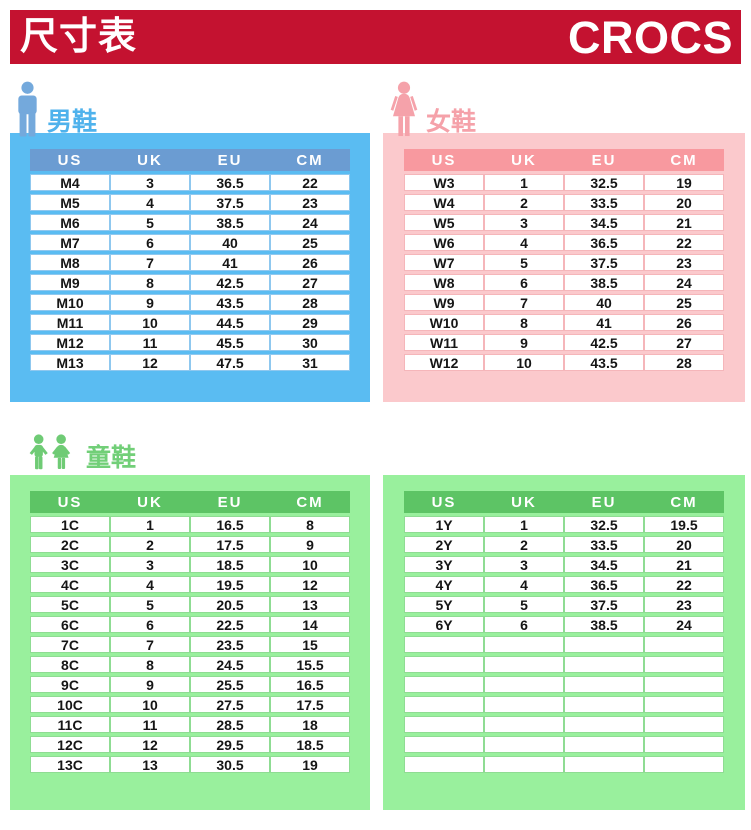 The height and width of the screenshot is (830, 751). I want to click on table-cell: 20.5, so click(230, 604).